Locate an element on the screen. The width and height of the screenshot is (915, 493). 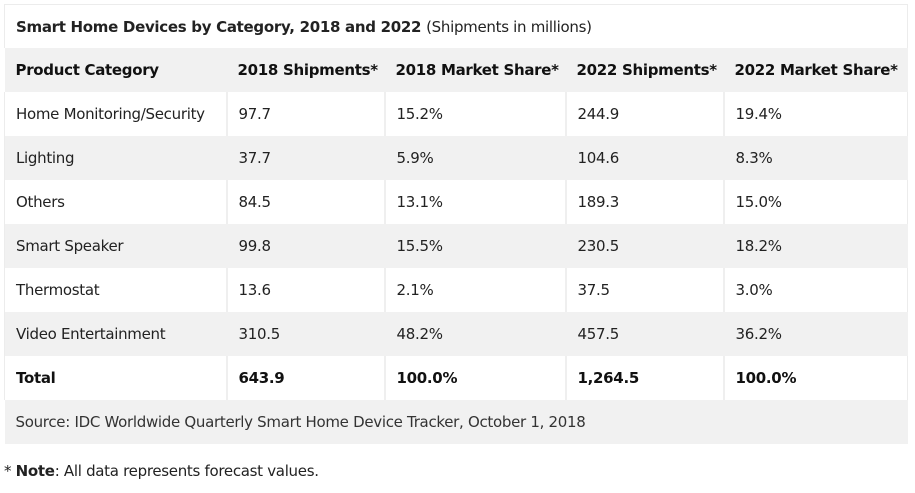
cell-2018-shipments: 99.8 is located at coordinates (306, 246).